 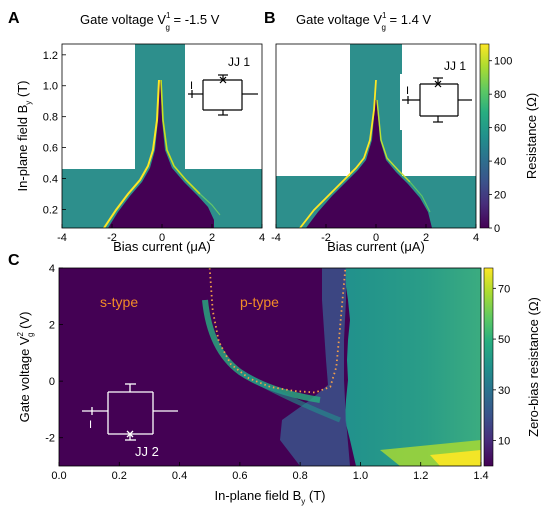 I want to click on panel-b-title-sub: g, so click(x=383, y=27).